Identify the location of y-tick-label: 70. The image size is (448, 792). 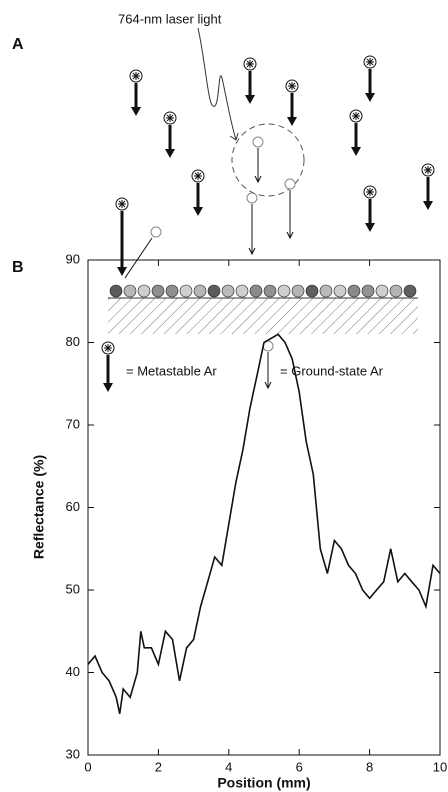
(73, 423).